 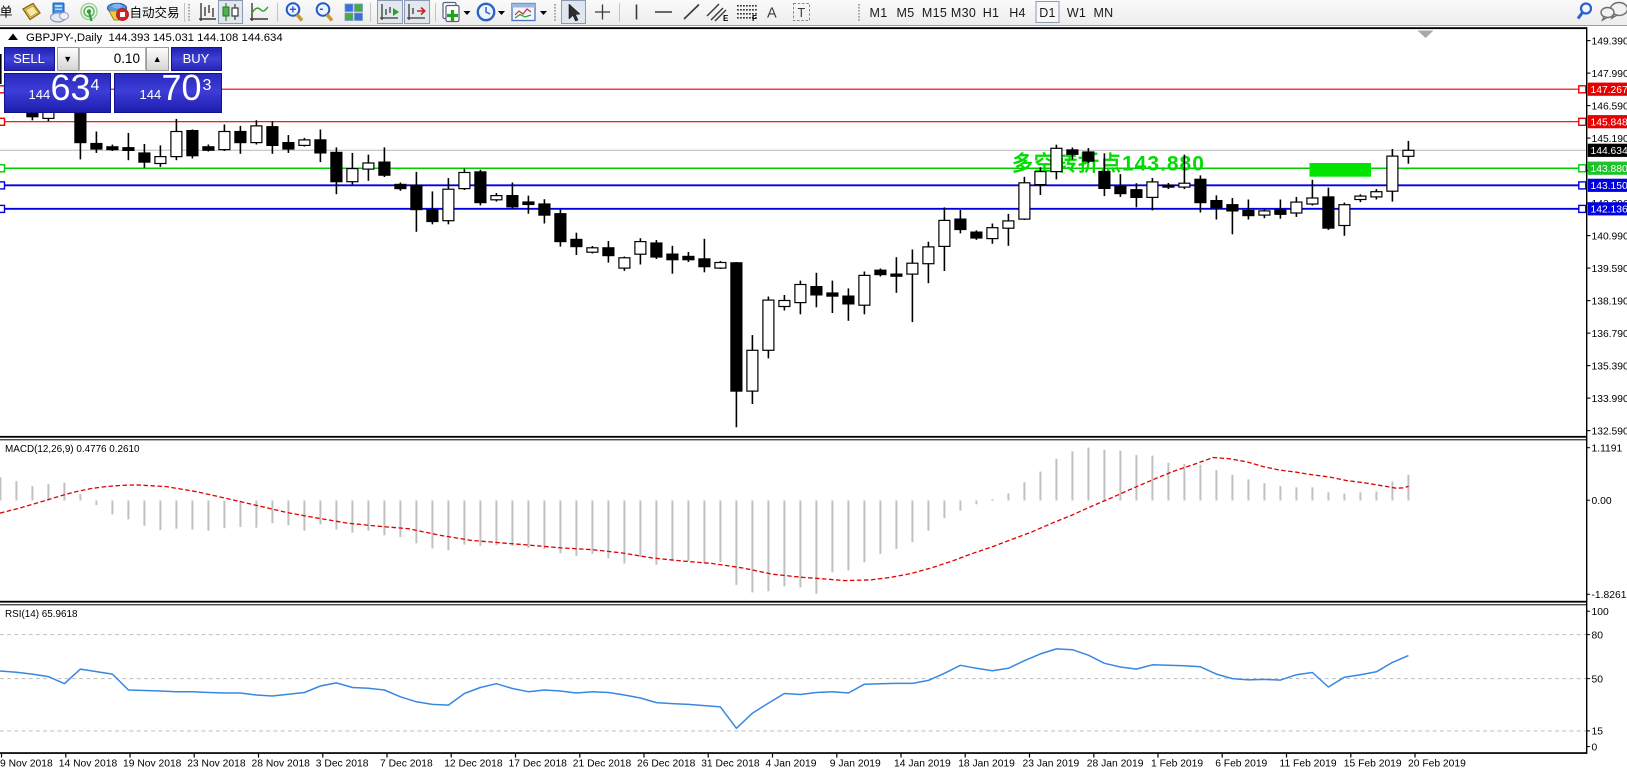 I want to click on svg-text: 143.880, so click(x=1609, y=169).